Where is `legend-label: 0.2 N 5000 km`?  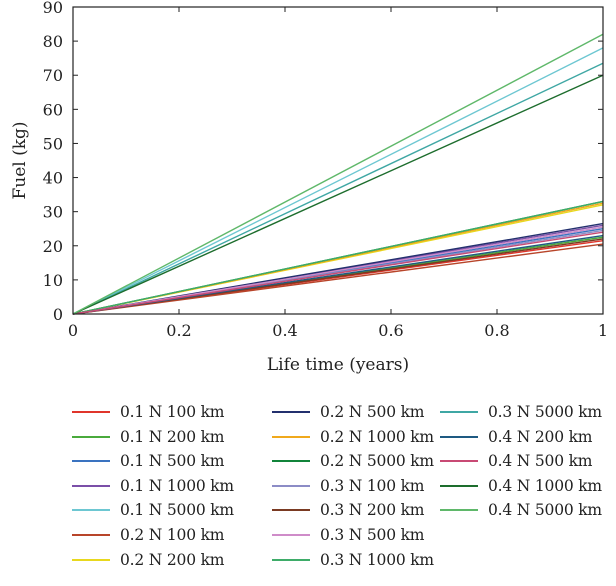 legend-label: 0.2 N 5000 km is located at coordinates (377, 461).